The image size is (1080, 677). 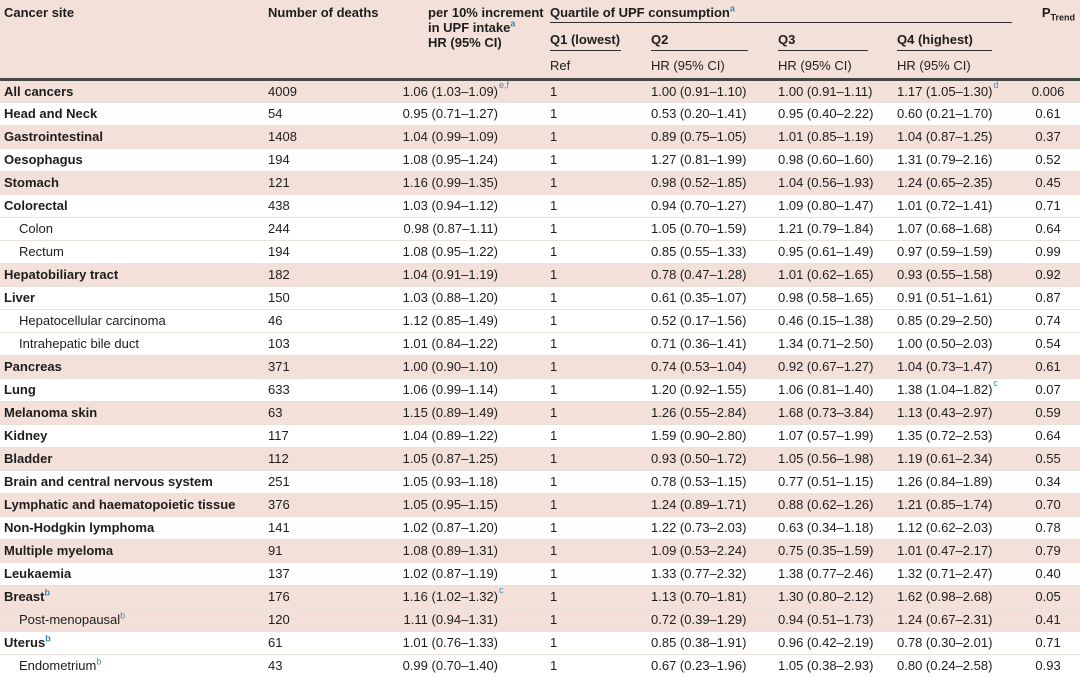 I want to click on cancer-site-cell: Head and Neck, so click(x=134, y=113).